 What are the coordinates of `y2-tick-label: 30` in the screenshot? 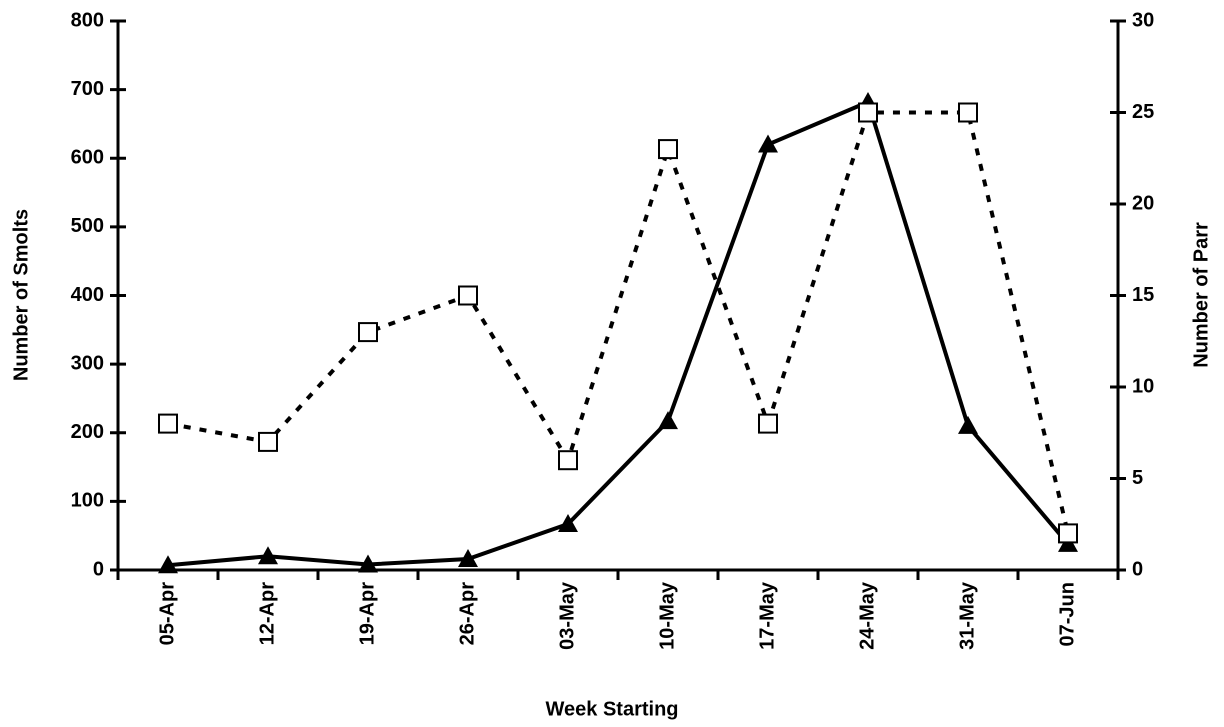 It's located at (1143, 20).